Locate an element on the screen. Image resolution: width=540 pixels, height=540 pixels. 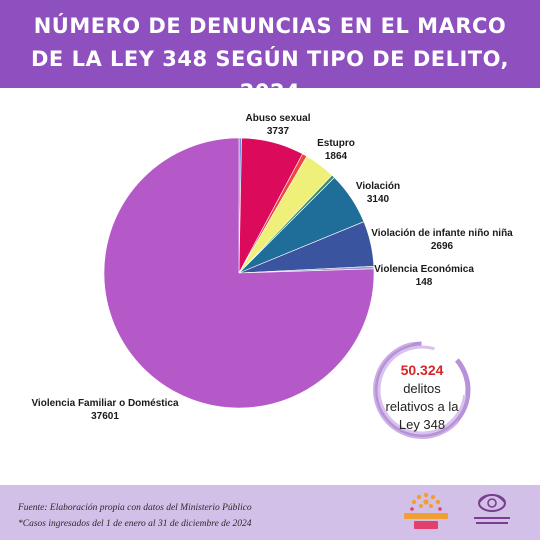
observatorio-genero-logo is located at coordinates (492, 509).